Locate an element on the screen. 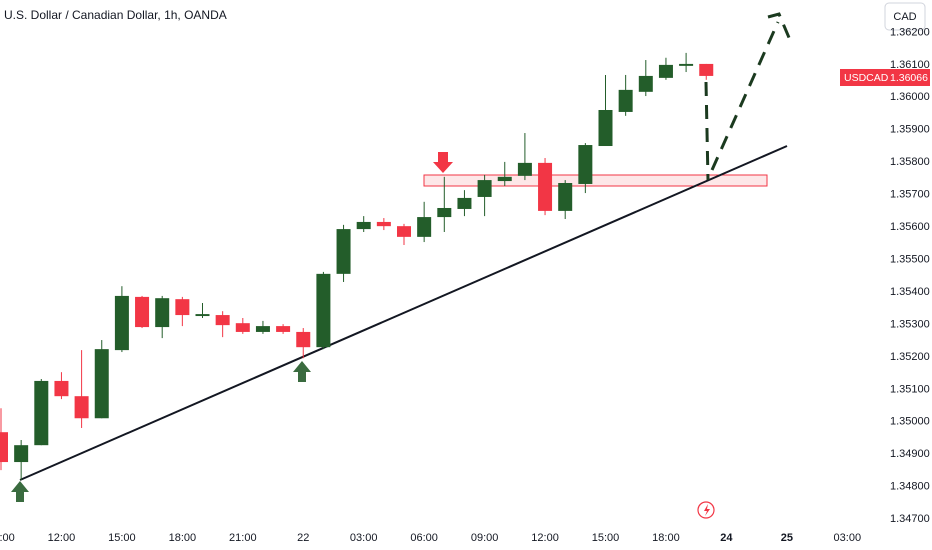  x-tick-label: 25 is located at coordinates (787, 538).